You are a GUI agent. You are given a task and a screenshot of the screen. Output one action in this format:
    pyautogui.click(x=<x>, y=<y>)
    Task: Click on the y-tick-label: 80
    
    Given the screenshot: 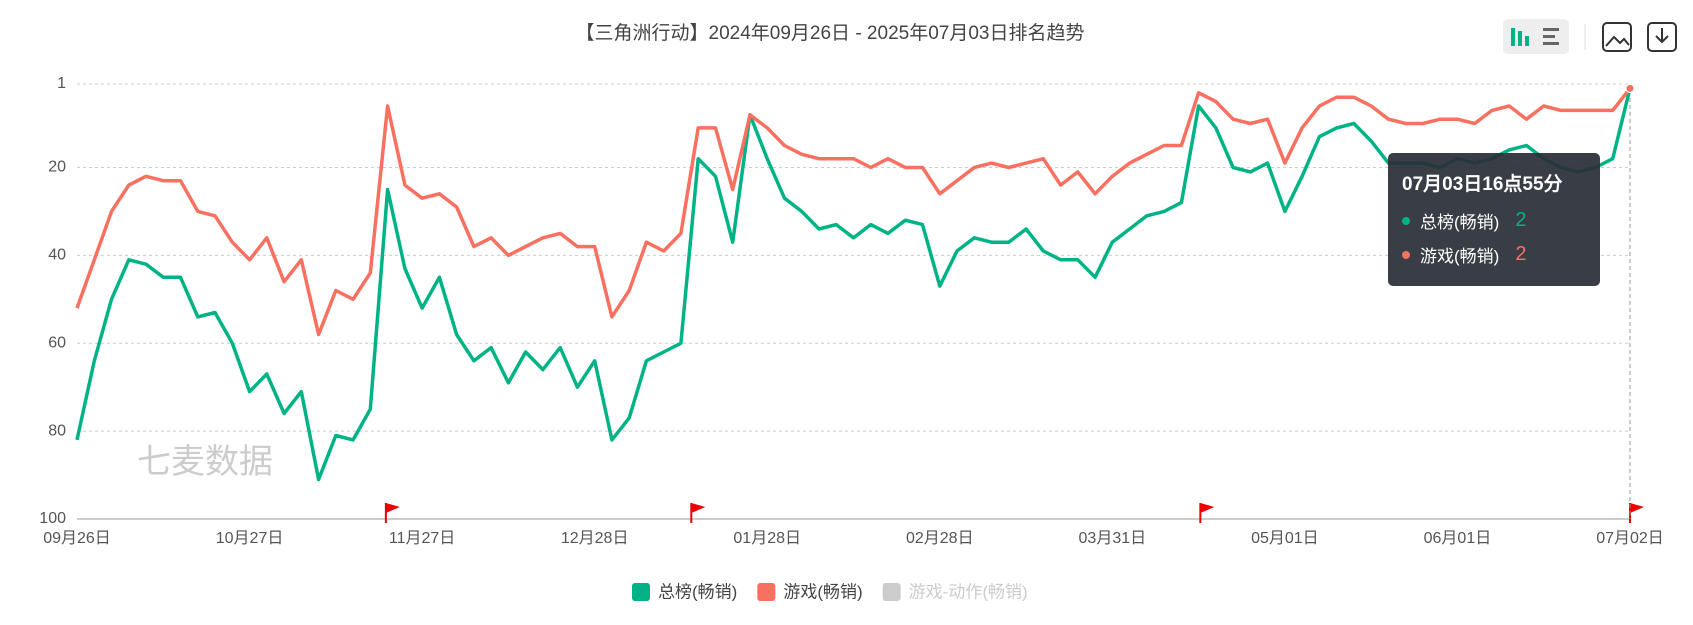 What is the action you would take?
    pyautogui.click(x=57, y=430)
    